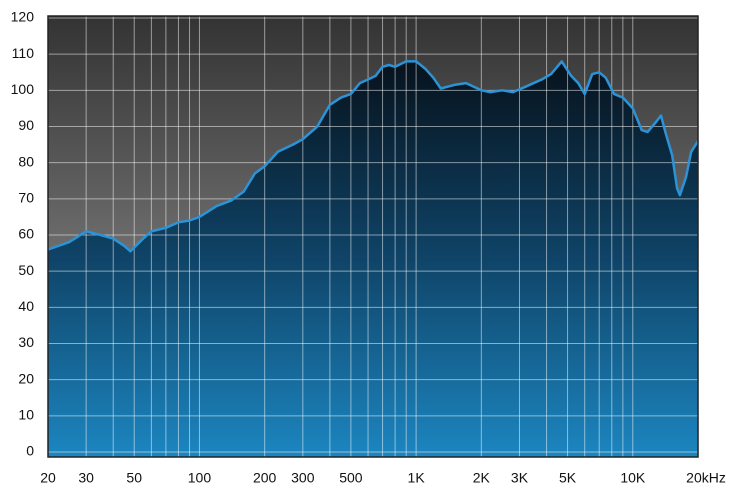 Image resolution: width=740 pixels, height=493 pixels. What do you see at coordinates (568, 478) in the screenshot?
I see `x-tick-label: 5K` at bounding box center [568, 478].